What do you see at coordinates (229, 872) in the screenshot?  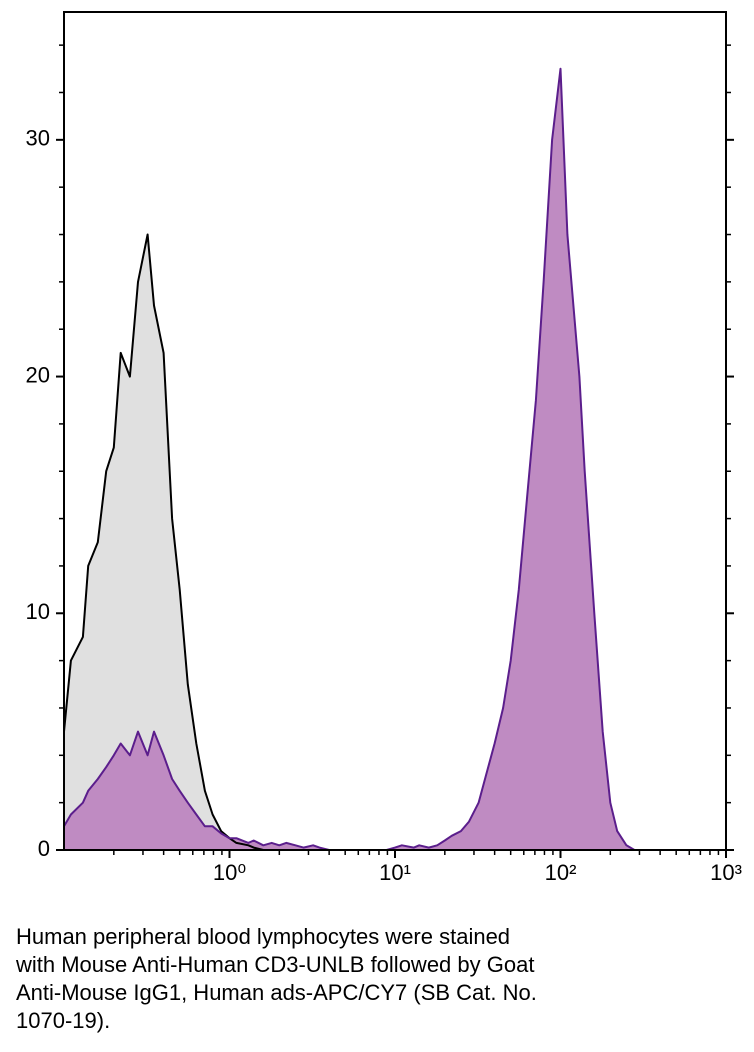 I see `x-tick-label: 10⁰` at bounding box center [229, 872].